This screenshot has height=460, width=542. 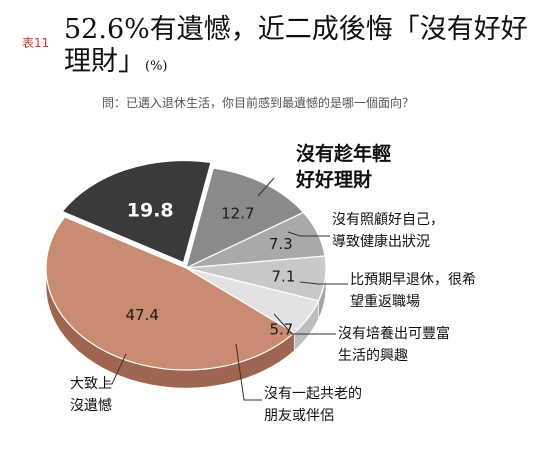 I want to click on slice-value-label-0: 19.8, so click(x=150, y=210).